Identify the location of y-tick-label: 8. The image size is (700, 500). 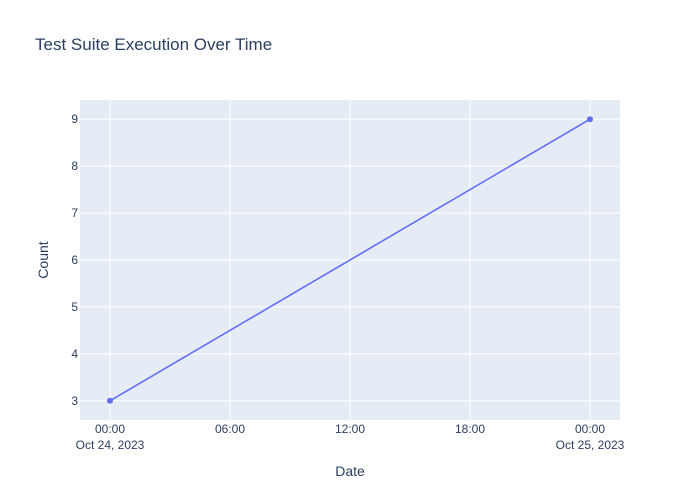
(74, 166).